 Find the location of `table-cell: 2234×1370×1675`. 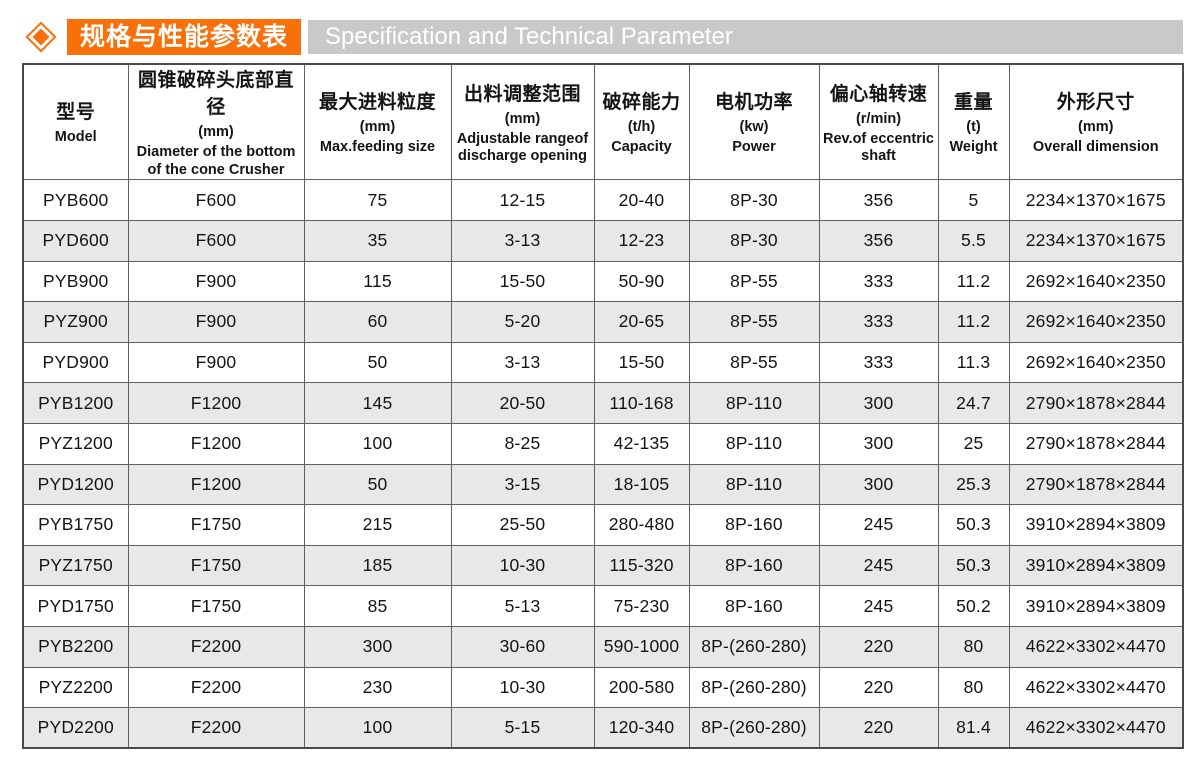

table-cell: 2234×1370×1675 is located at coordinates (1096, 240).